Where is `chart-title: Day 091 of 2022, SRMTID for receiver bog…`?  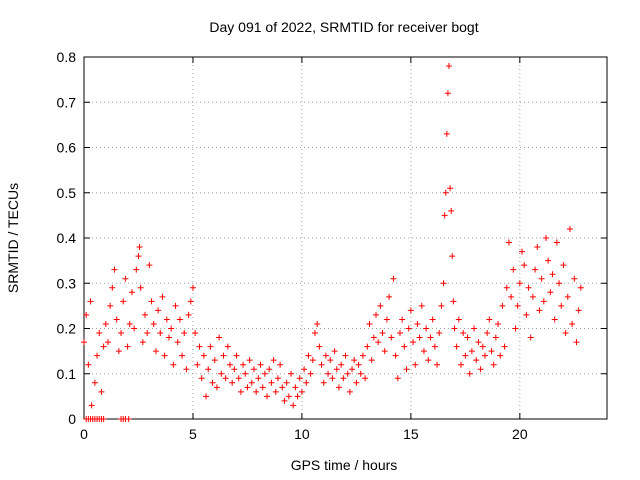
chart-title: Day 091 of 2022, SRMTID for receiver bog… is located at coordinates (343, 27).